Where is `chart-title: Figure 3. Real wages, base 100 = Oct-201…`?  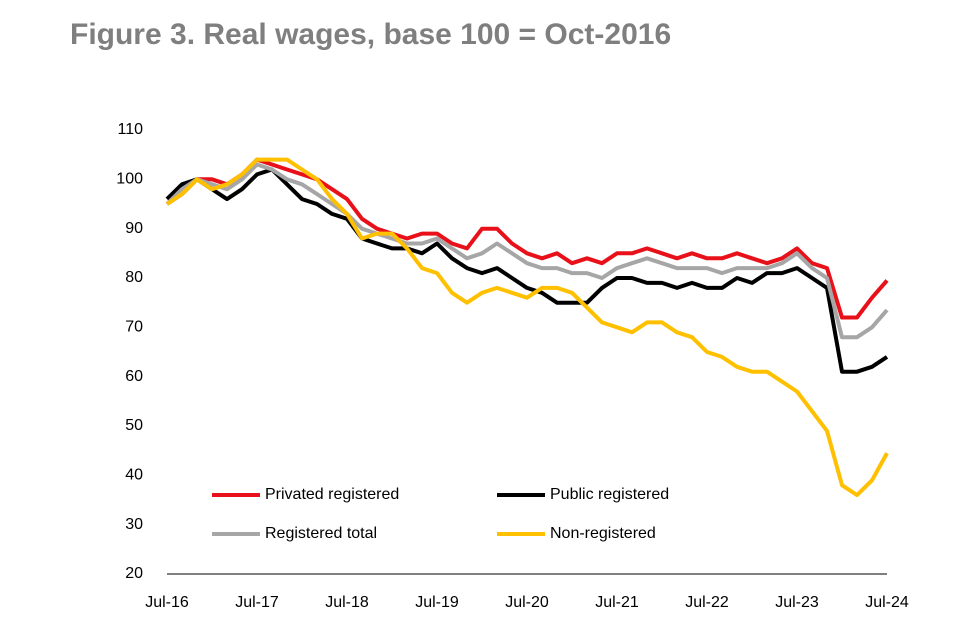 chart-title: Figure 3. Real wages, base 100 = Oct-201… is located at coordinates (370, 34).